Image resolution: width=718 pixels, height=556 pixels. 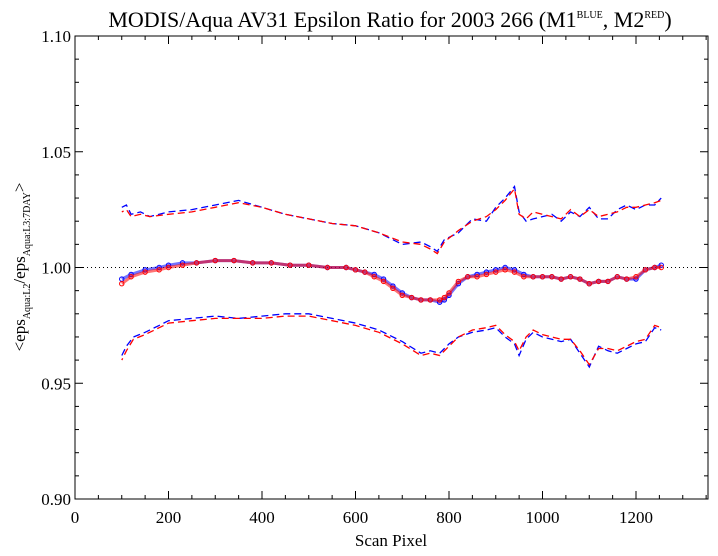 What do you see at coordinates (262, 517) in the screenshot?
I see `x-tick-label: 400` at bounding box center [262, 517].